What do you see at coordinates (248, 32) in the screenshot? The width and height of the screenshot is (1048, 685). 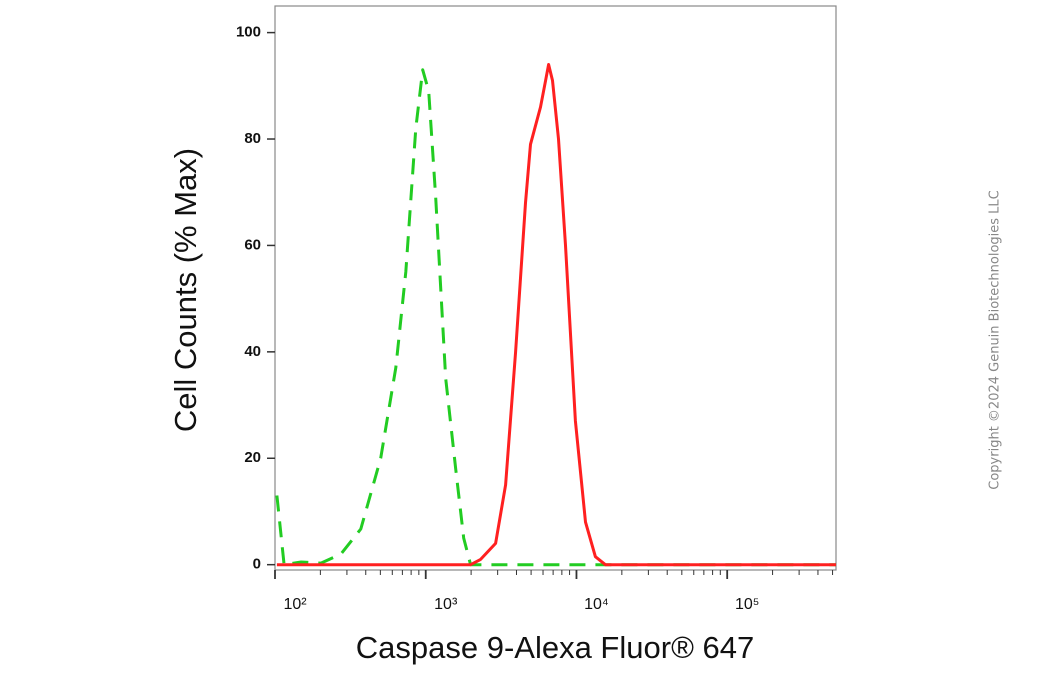 I see `y-tick-label: 100` at bounding box center [248, 32].